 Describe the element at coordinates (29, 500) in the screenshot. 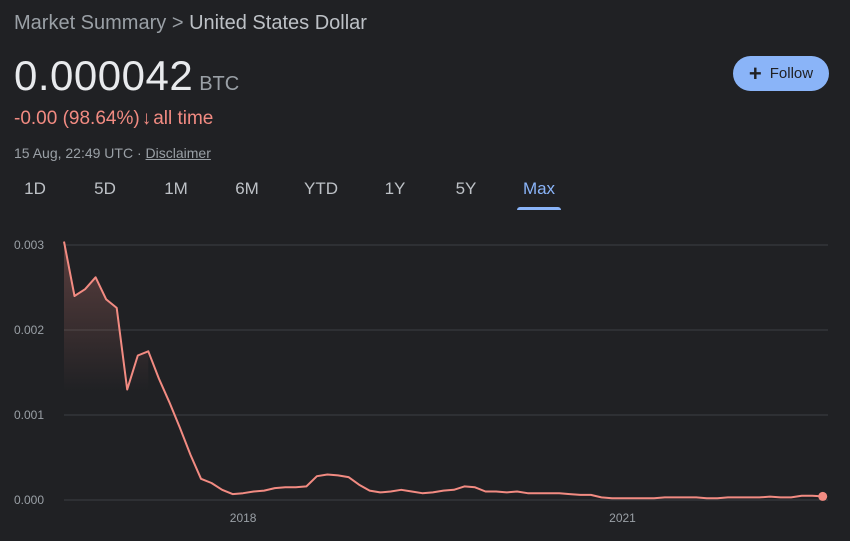

I see `y-tick-label: 0.000` at that location.